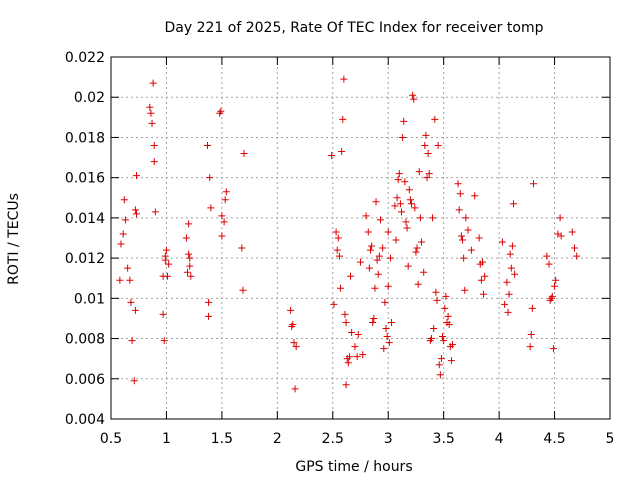 This screenshot has height=480, width=640. I want to click on x-tick-label: 2.5, so click(333, 439).